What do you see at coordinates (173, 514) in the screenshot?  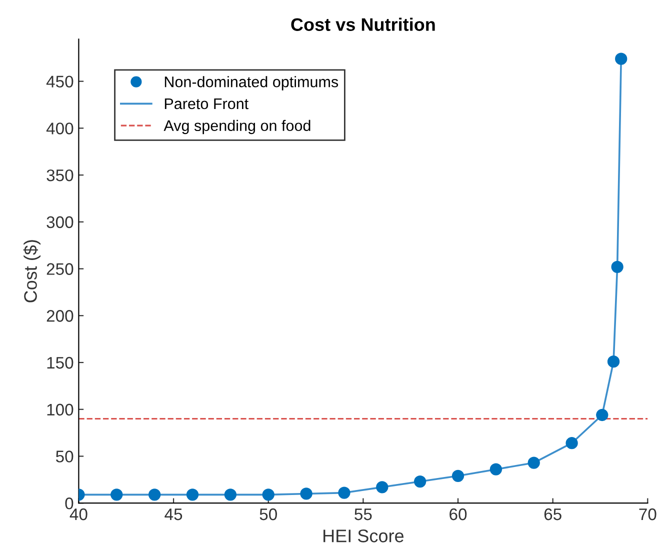 I see `x-tick-label: 45` at bounding box center [173, 514].